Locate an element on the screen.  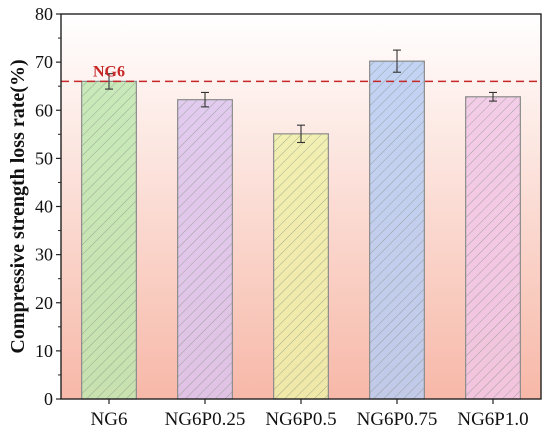
y-tick-label: 50 is located at coordinates (44, 158).